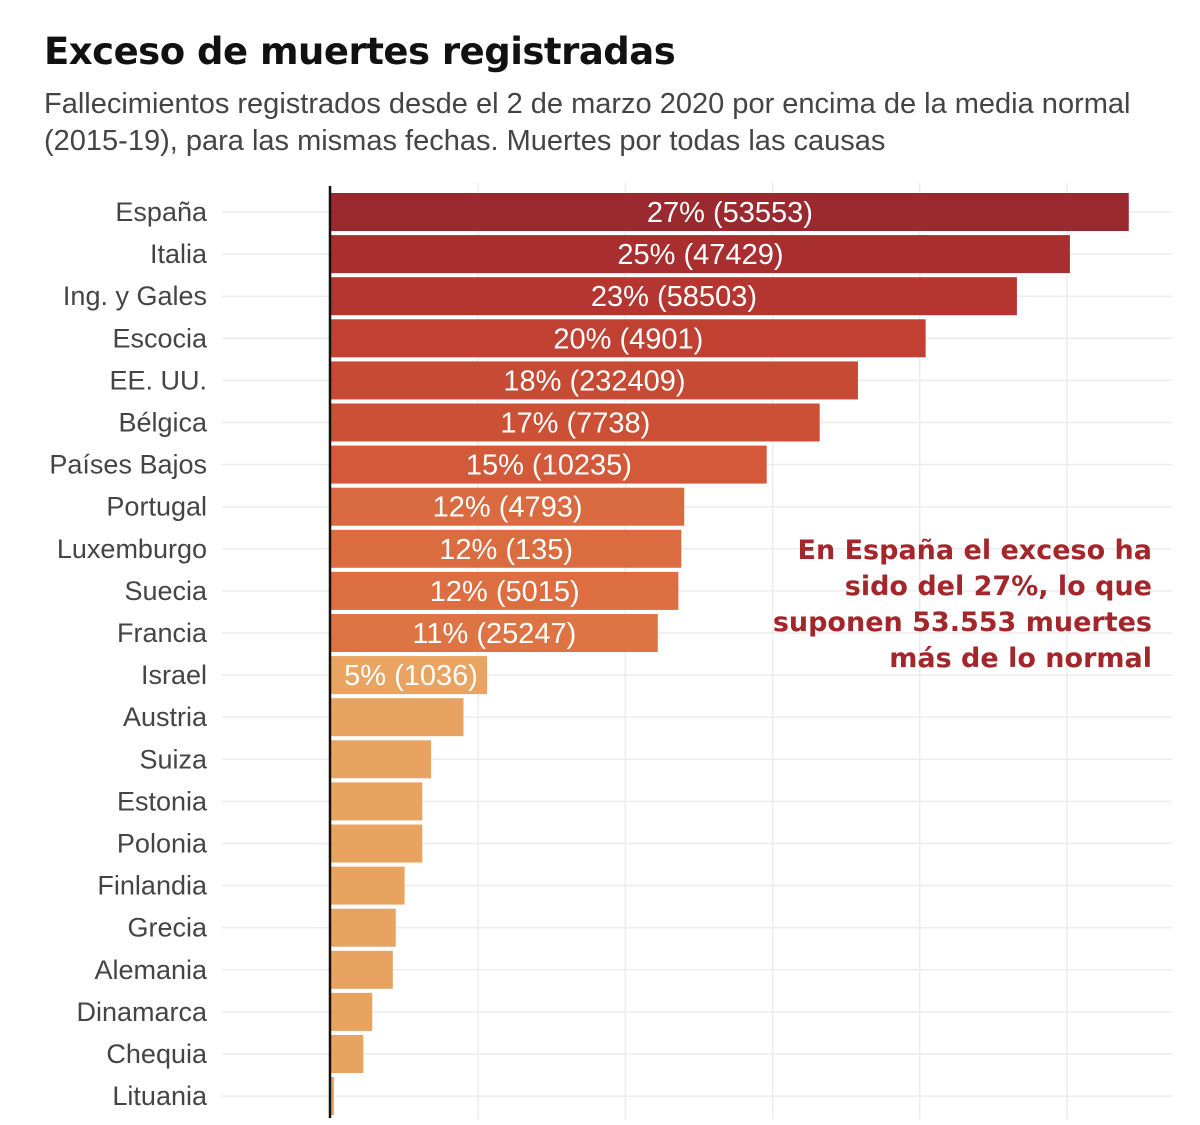 This screenshot has width=1200, height=1125. I want to click on bar-value-label: 5% (1036), so click(411, 676).